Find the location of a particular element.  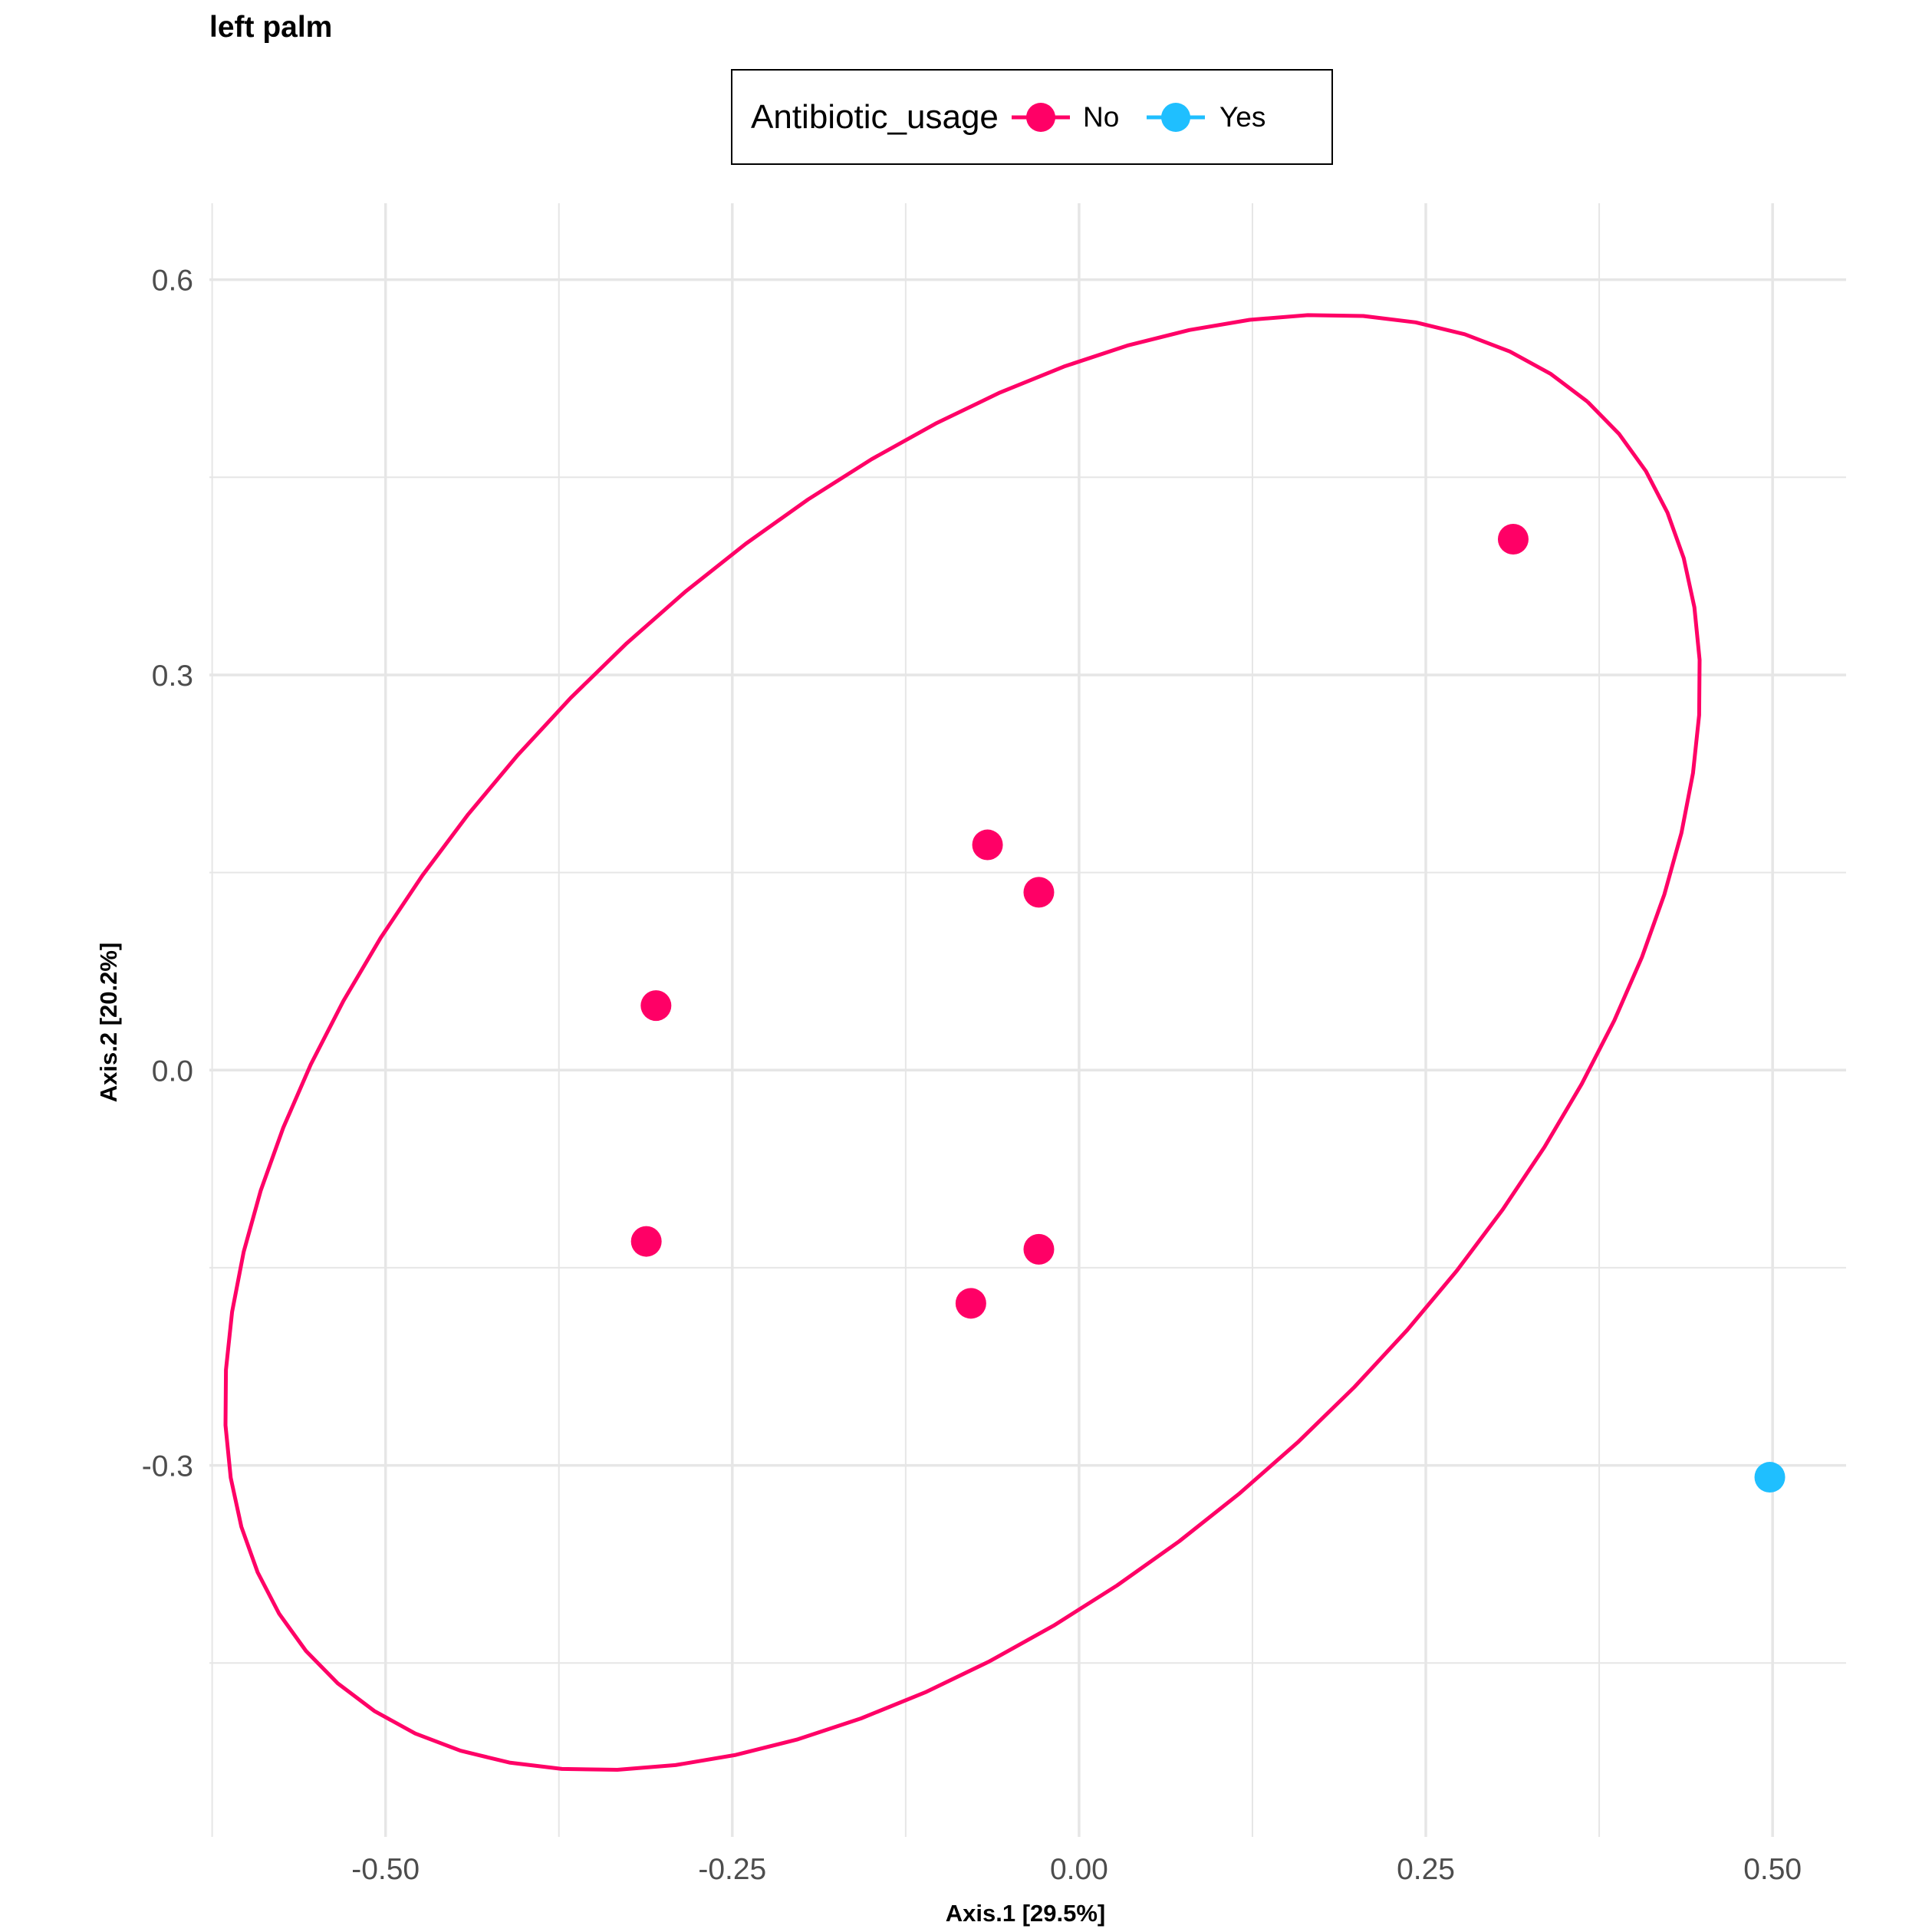

x-tick-label: -0.25 is located at coordinates (732, 1869).